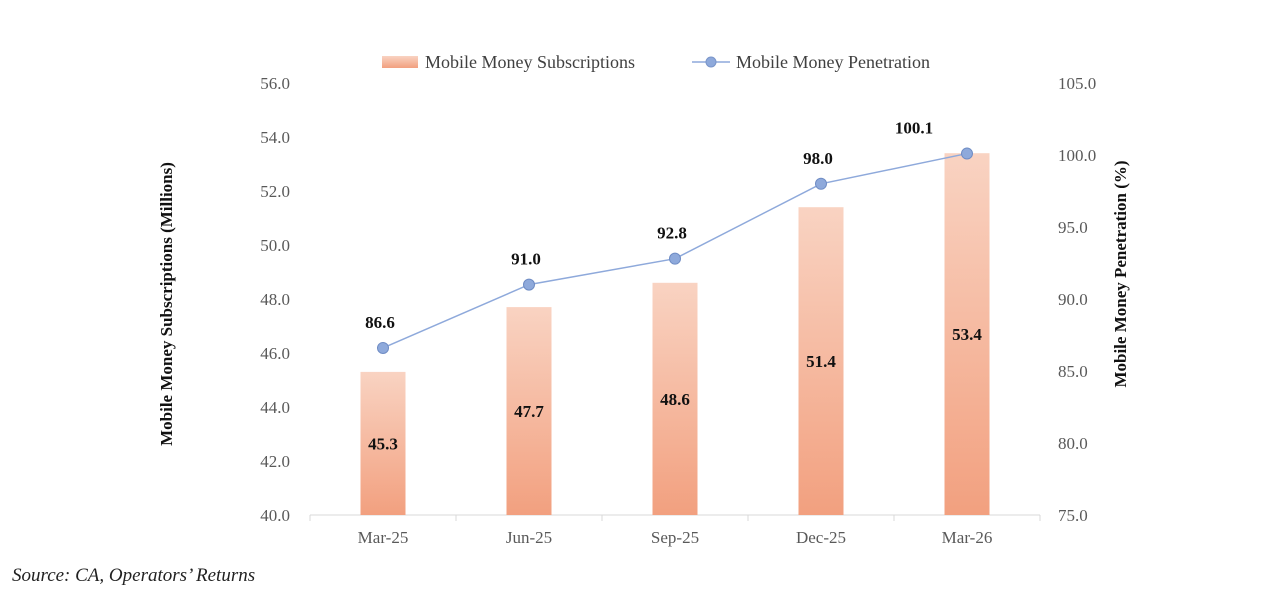  What do you see at coordinates (134, 575) in the screenshot?
I see `source-note: Source: CA, Operators’ Returns` at bounding box center [134, 575].